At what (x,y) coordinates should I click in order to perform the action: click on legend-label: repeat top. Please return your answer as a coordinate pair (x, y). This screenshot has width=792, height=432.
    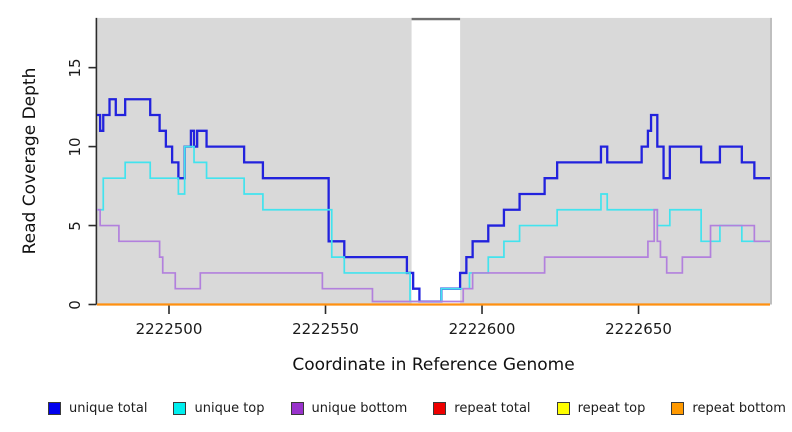
    Looking at the image, I should click on (611, 408).